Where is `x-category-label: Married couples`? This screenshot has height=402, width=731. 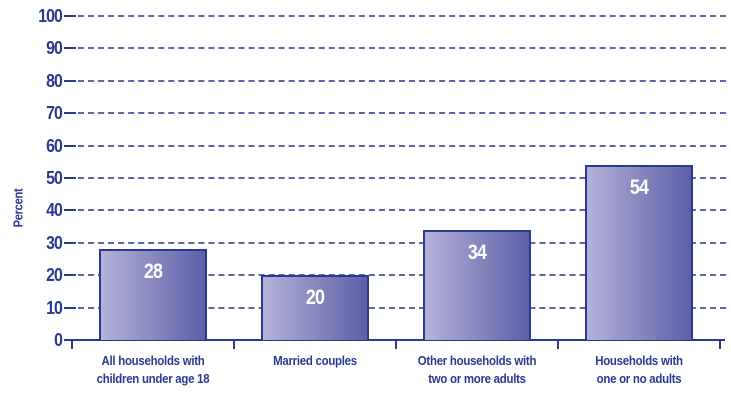
x-category-label: Married couples is located at coordinates (315, 361).